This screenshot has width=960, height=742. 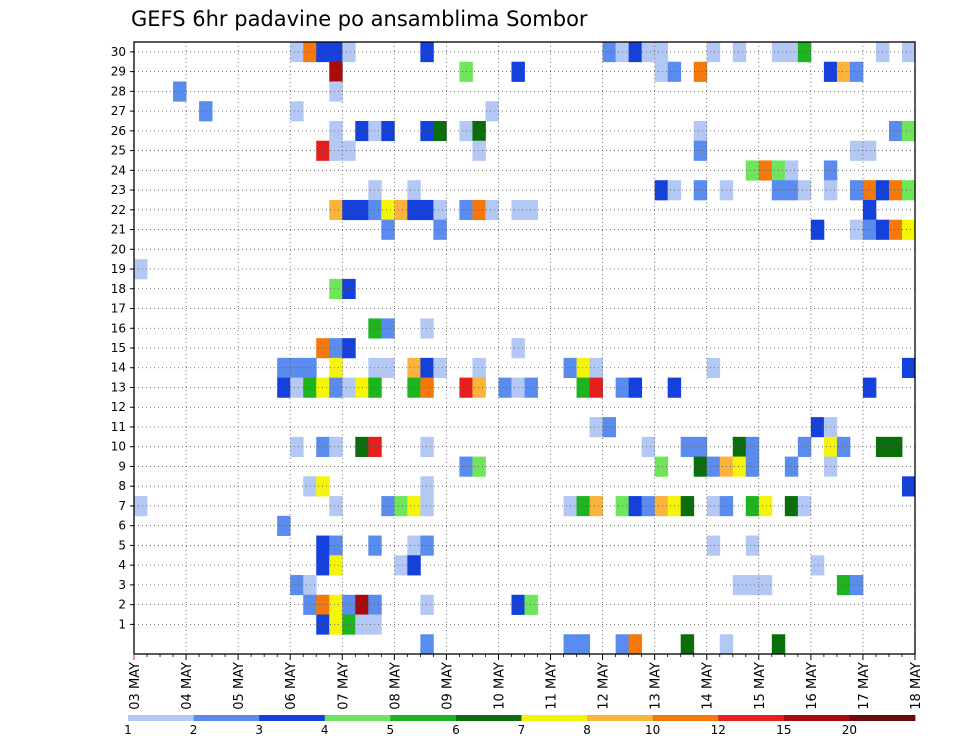 What do you see at coordinates (118, 72) in the screenshot?
I see `y-tick-label: 29` at bounding box center [118, 72].